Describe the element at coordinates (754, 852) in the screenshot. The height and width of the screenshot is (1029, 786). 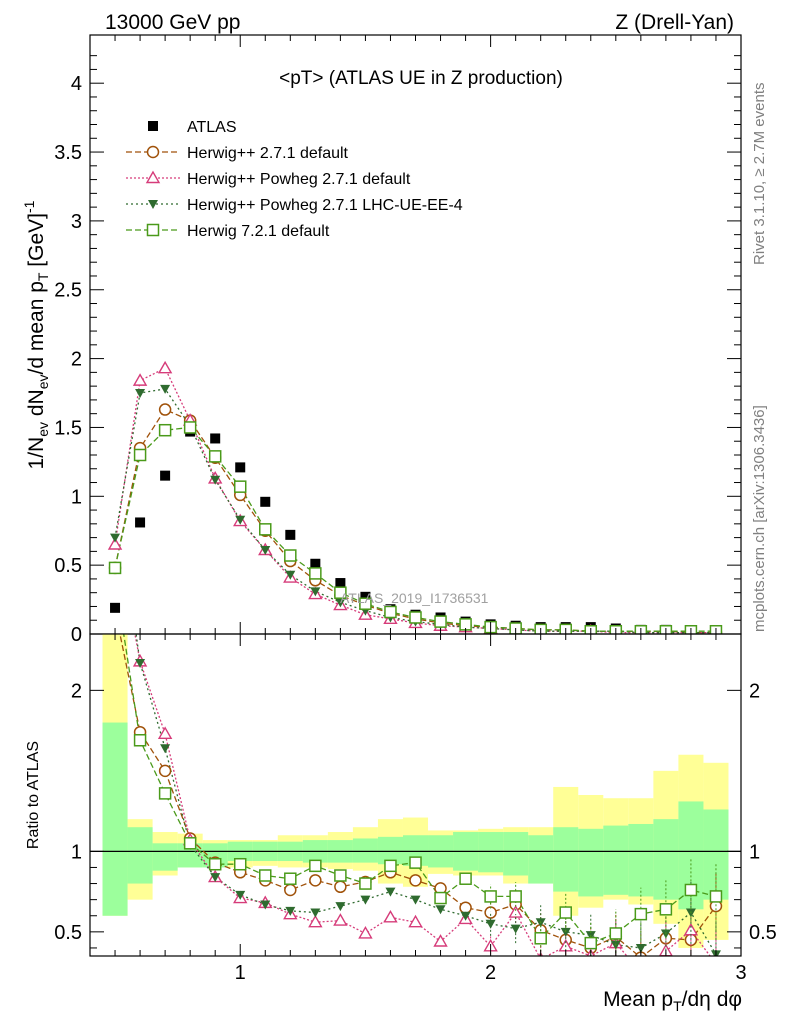
I see `ratio-y-tick-label-right: 1` at that location.